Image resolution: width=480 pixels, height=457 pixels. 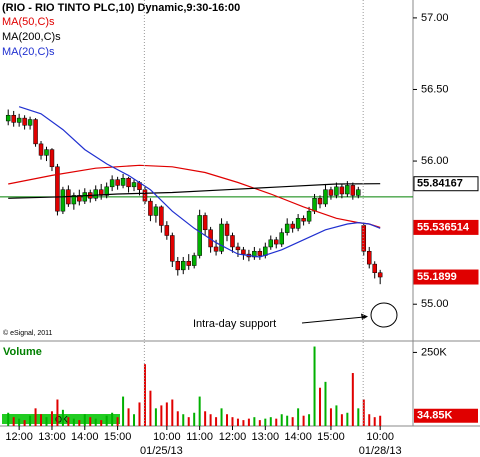 What do you see at coordinates (435, 89) in the screenshot?
I see `y-tick-label: 56.50` at bounding box center [435, 89].